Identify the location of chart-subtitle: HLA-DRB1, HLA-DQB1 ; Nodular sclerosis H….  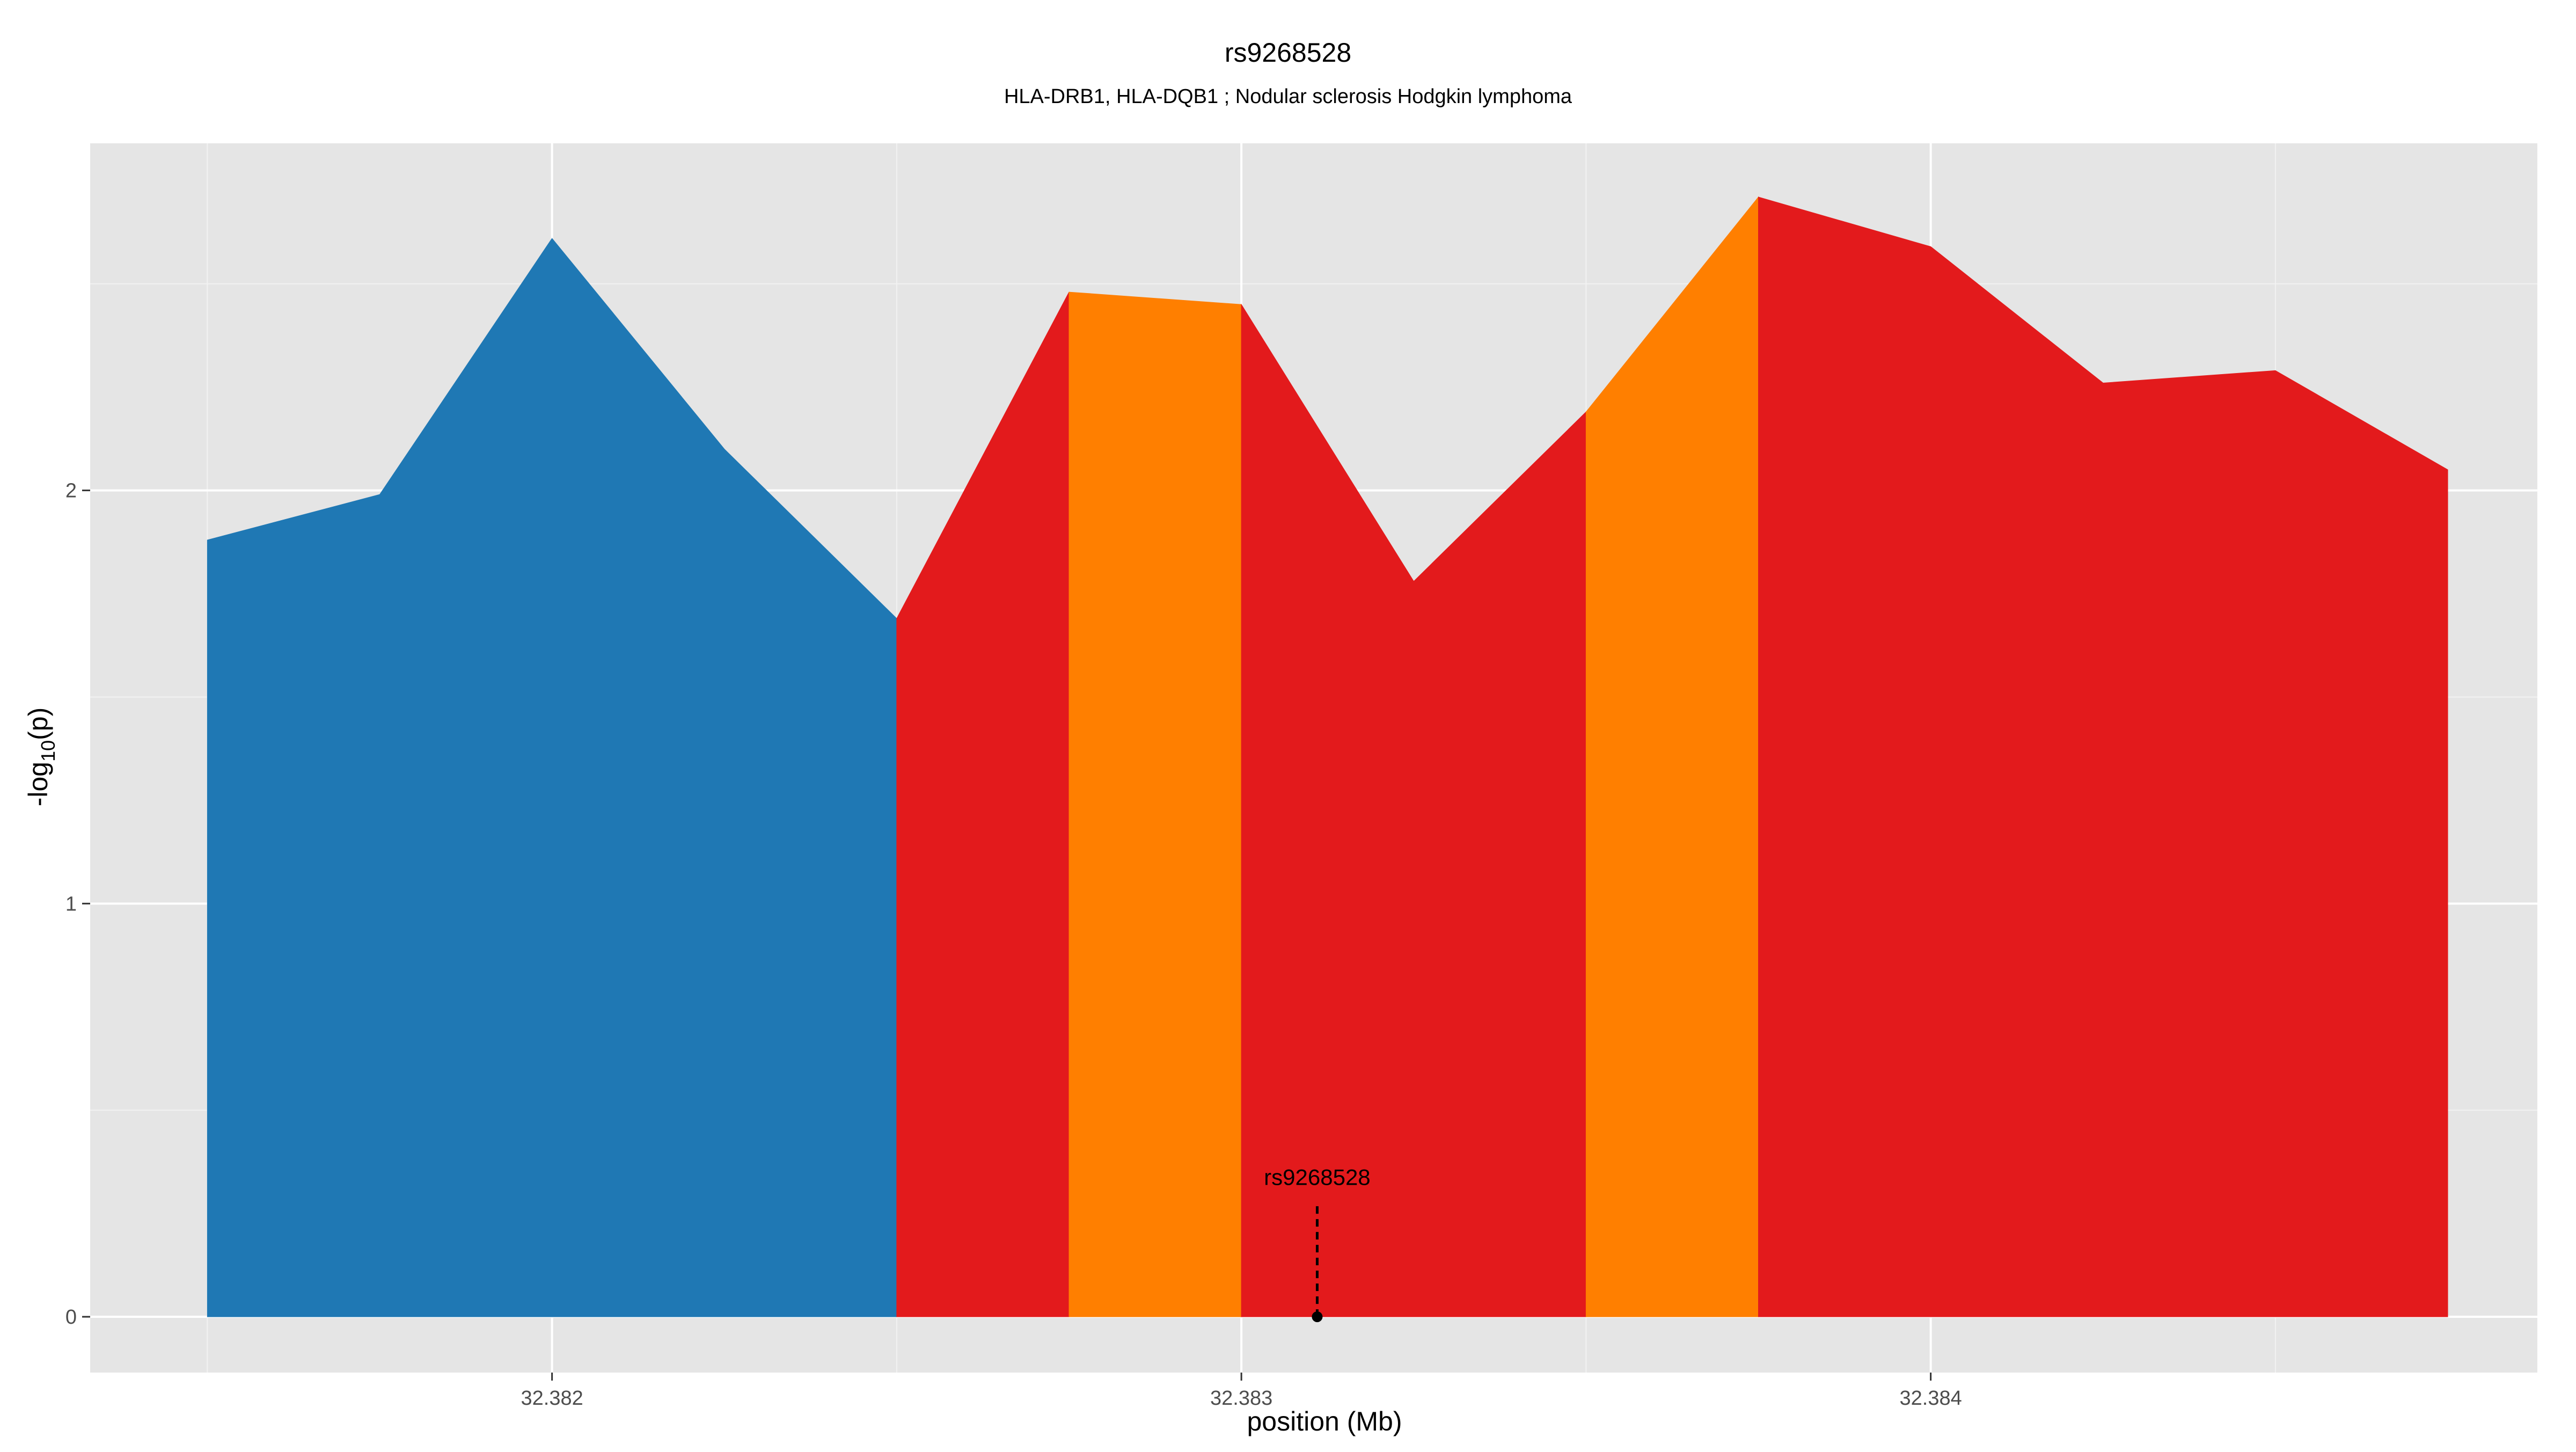
(1288, 96).